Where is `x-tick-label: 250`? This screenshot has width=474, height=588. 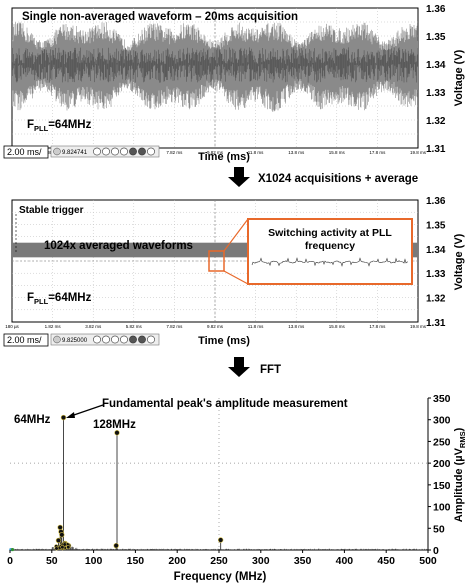
x-tick-label: 250 is located at coordinates (219, 561).